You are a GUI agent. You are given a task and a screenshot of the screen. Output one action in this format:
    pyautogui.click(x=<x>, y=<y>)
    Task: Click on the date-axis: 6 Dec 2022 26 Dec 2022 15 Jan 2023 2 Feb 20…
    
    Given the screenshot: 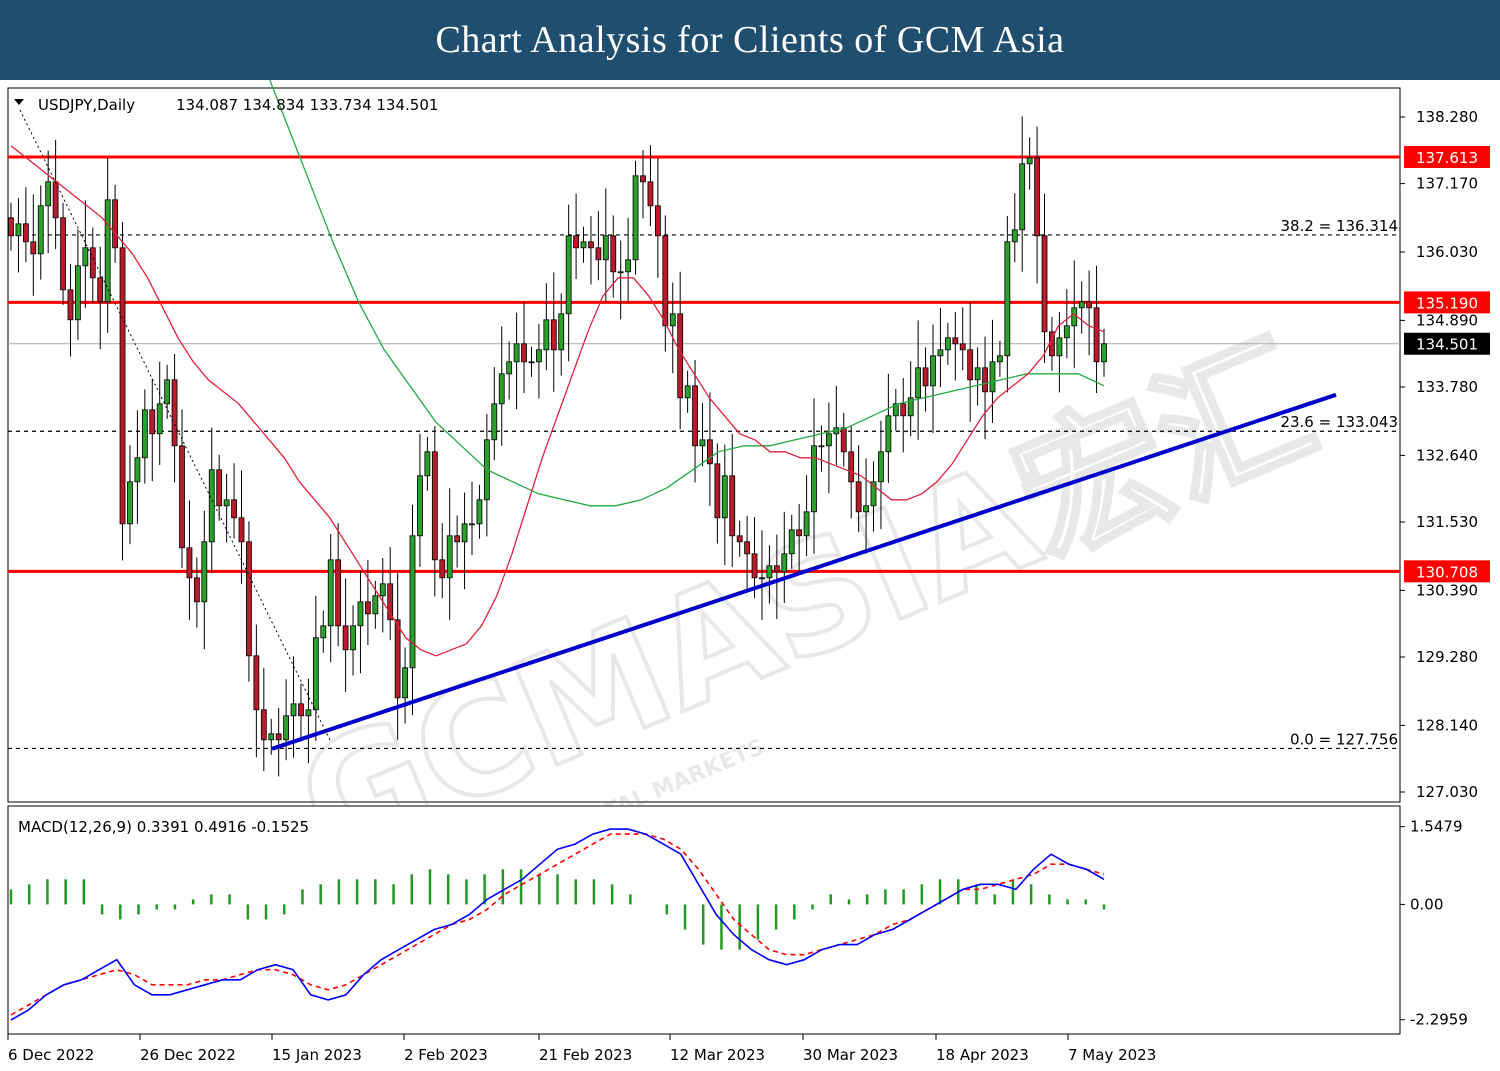 What is the action you would take?
    pyautogui.click(x=581, y=1049)
    